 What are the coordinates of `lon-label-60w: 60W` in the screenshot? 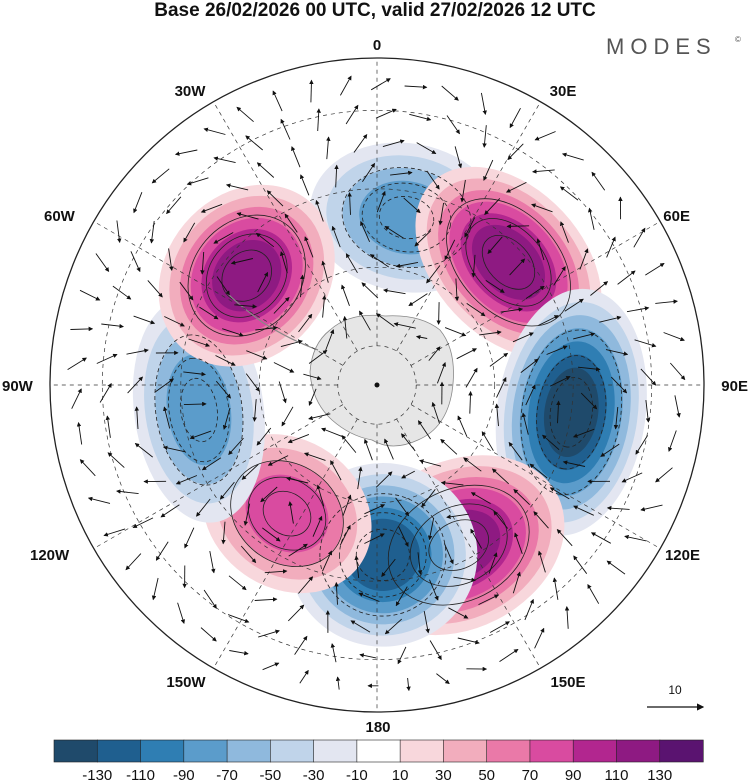 It's located at (60, 216).